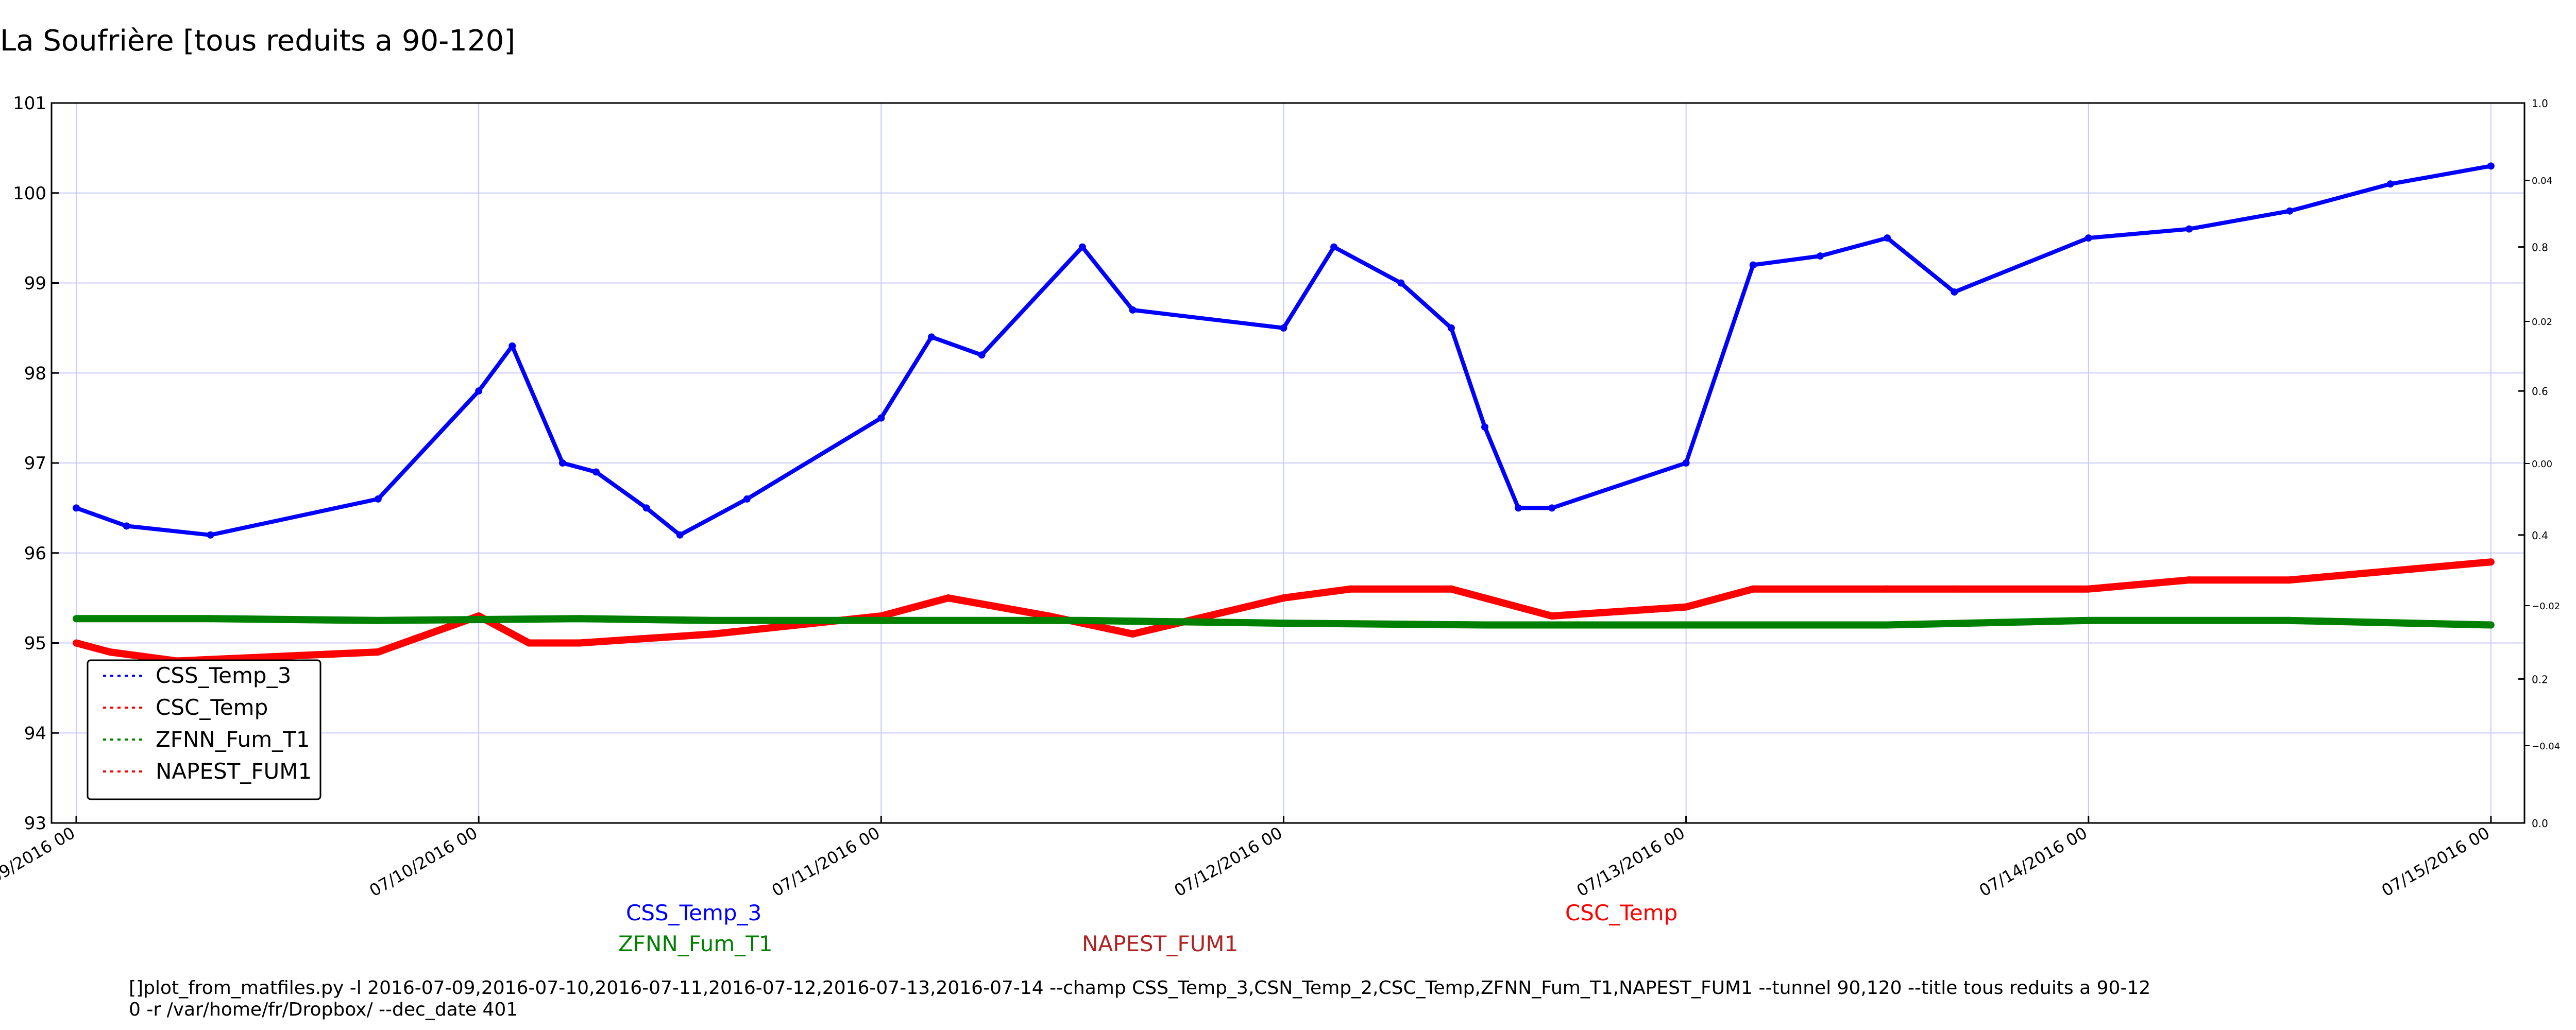 Image resolution: width=2576 pixels, height=1030 pixels. Describe the element at coordinates (234, 771) in the screenshot. I see `legend-label: NAPEST_FUM1` at that location.